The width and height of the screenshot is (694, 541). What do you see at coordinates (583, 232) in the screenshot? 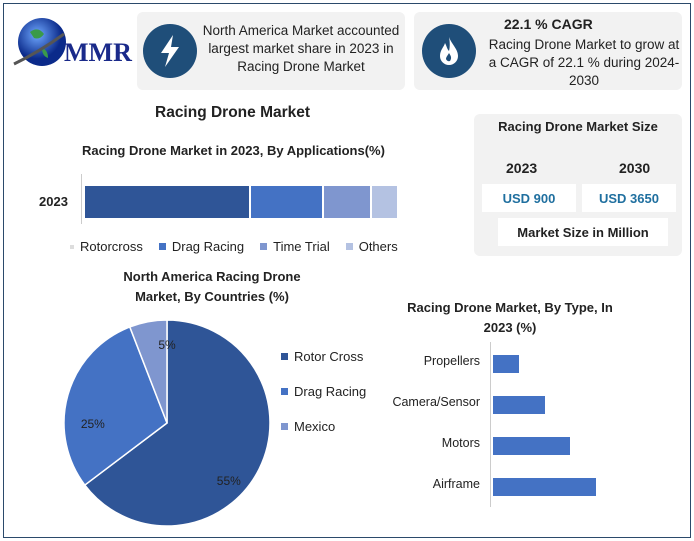
I see `size-unit: Market Size in Million` at bounding box center [583, 232].